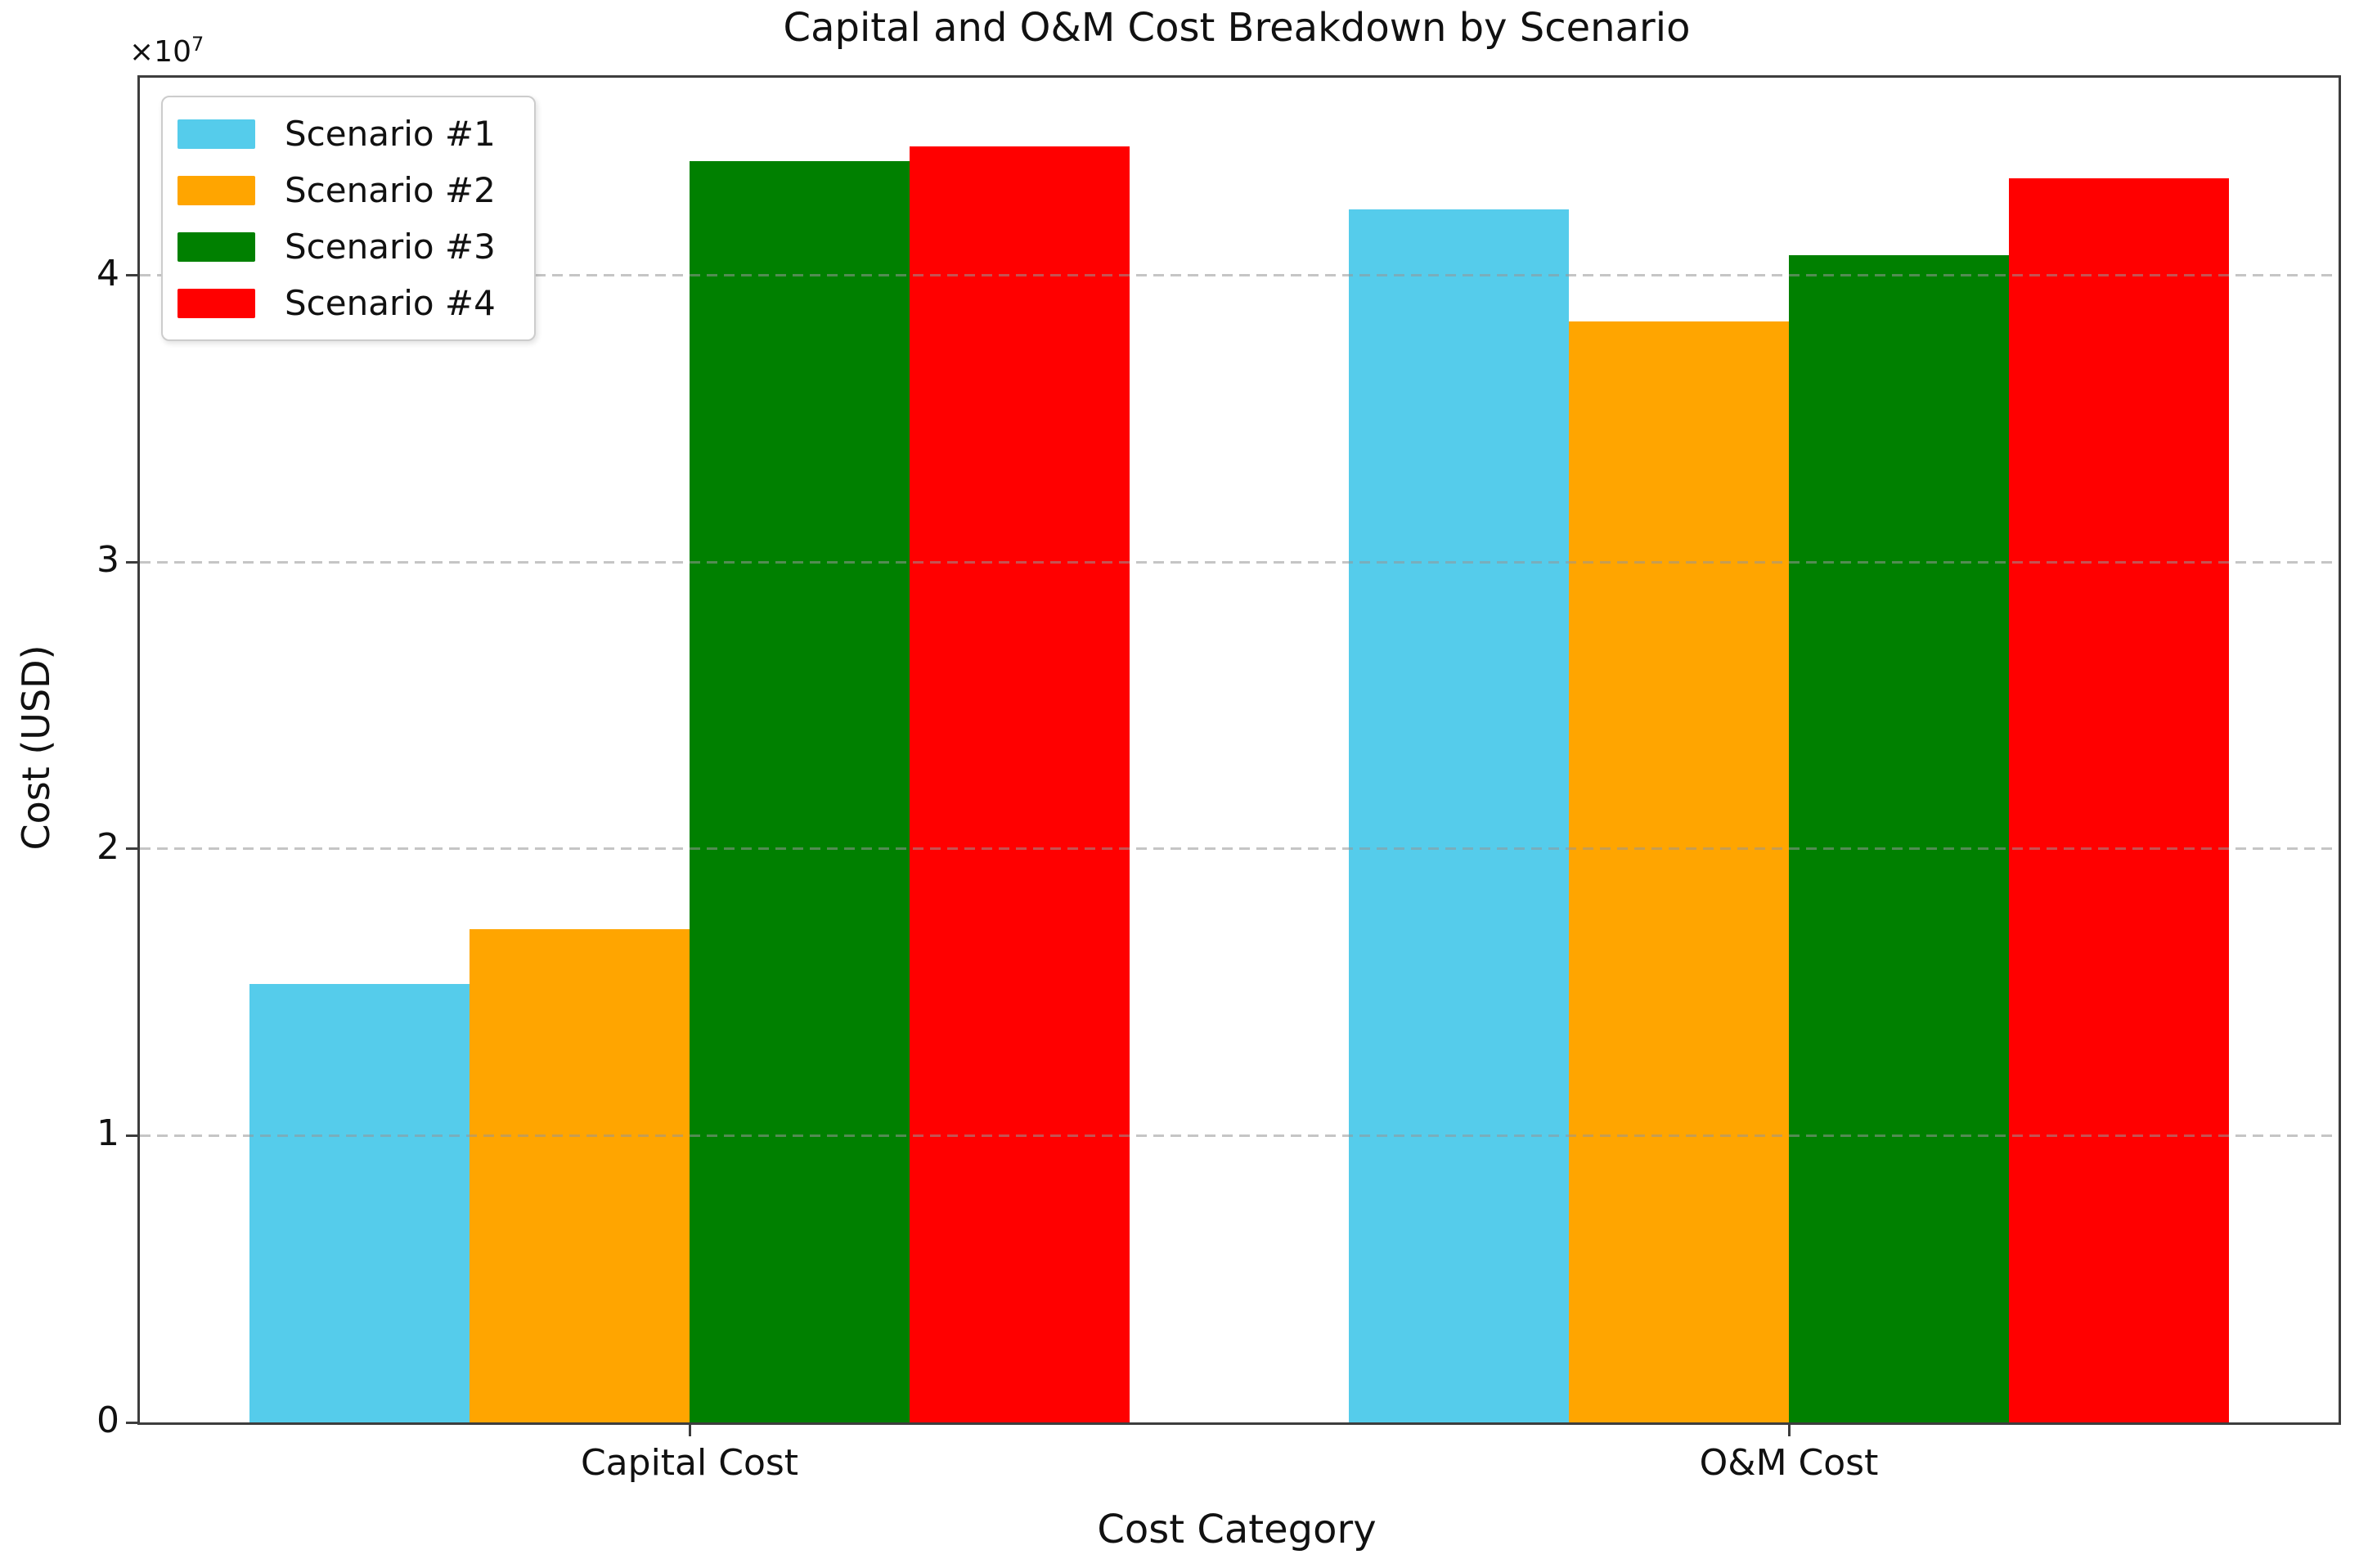 The image size is (2359, 1568). What do you see at coordinates (197, 44) in the screenshot?
I see `offset-exponent: 7` at bounding box center [197, 44].